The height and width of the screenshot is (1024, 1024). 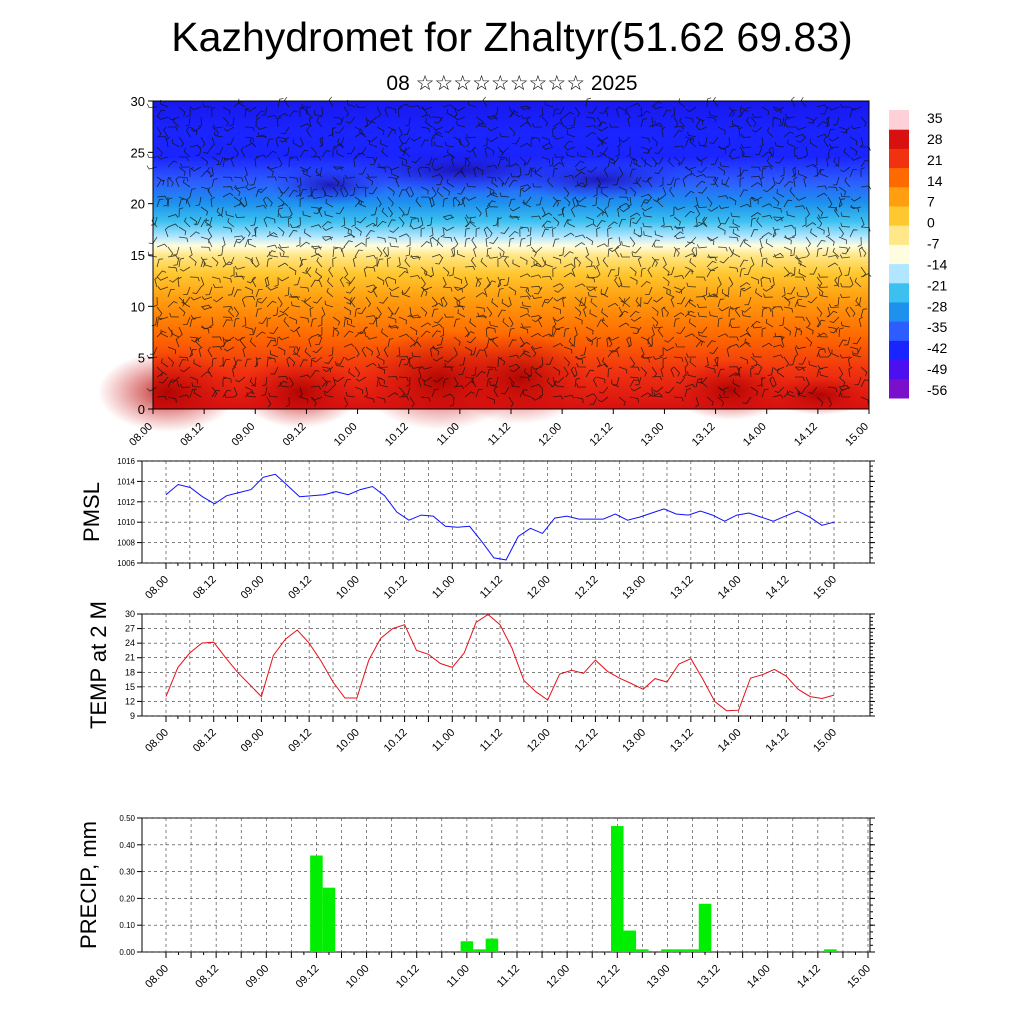 What do you see at coordinates (506, 885) in the screenshot?
I see `panel-frame` at bounding box center [506, 885].